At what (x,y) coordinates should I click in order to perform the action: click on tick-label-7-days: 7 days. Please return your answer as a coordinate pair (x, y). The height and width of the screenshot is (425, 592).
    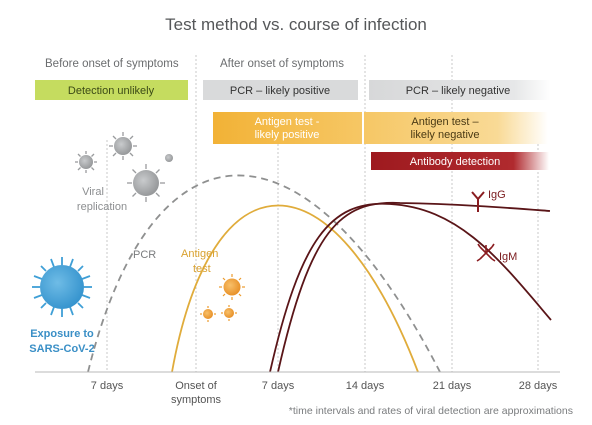
    Looking at the image, I should click on (278, 386).